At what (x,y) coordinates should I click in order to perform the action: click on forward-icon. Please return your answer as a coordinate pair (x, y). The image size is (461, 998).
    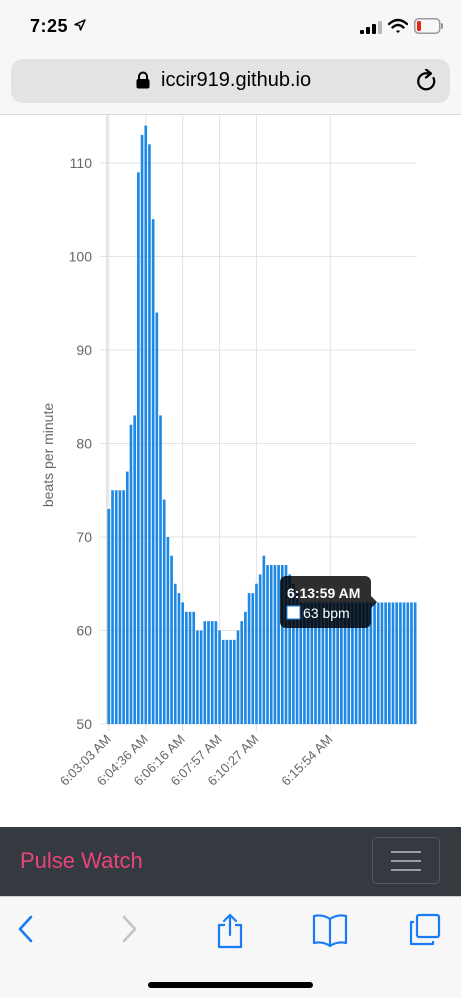
    Looking at the image, I should click on (129, 929).